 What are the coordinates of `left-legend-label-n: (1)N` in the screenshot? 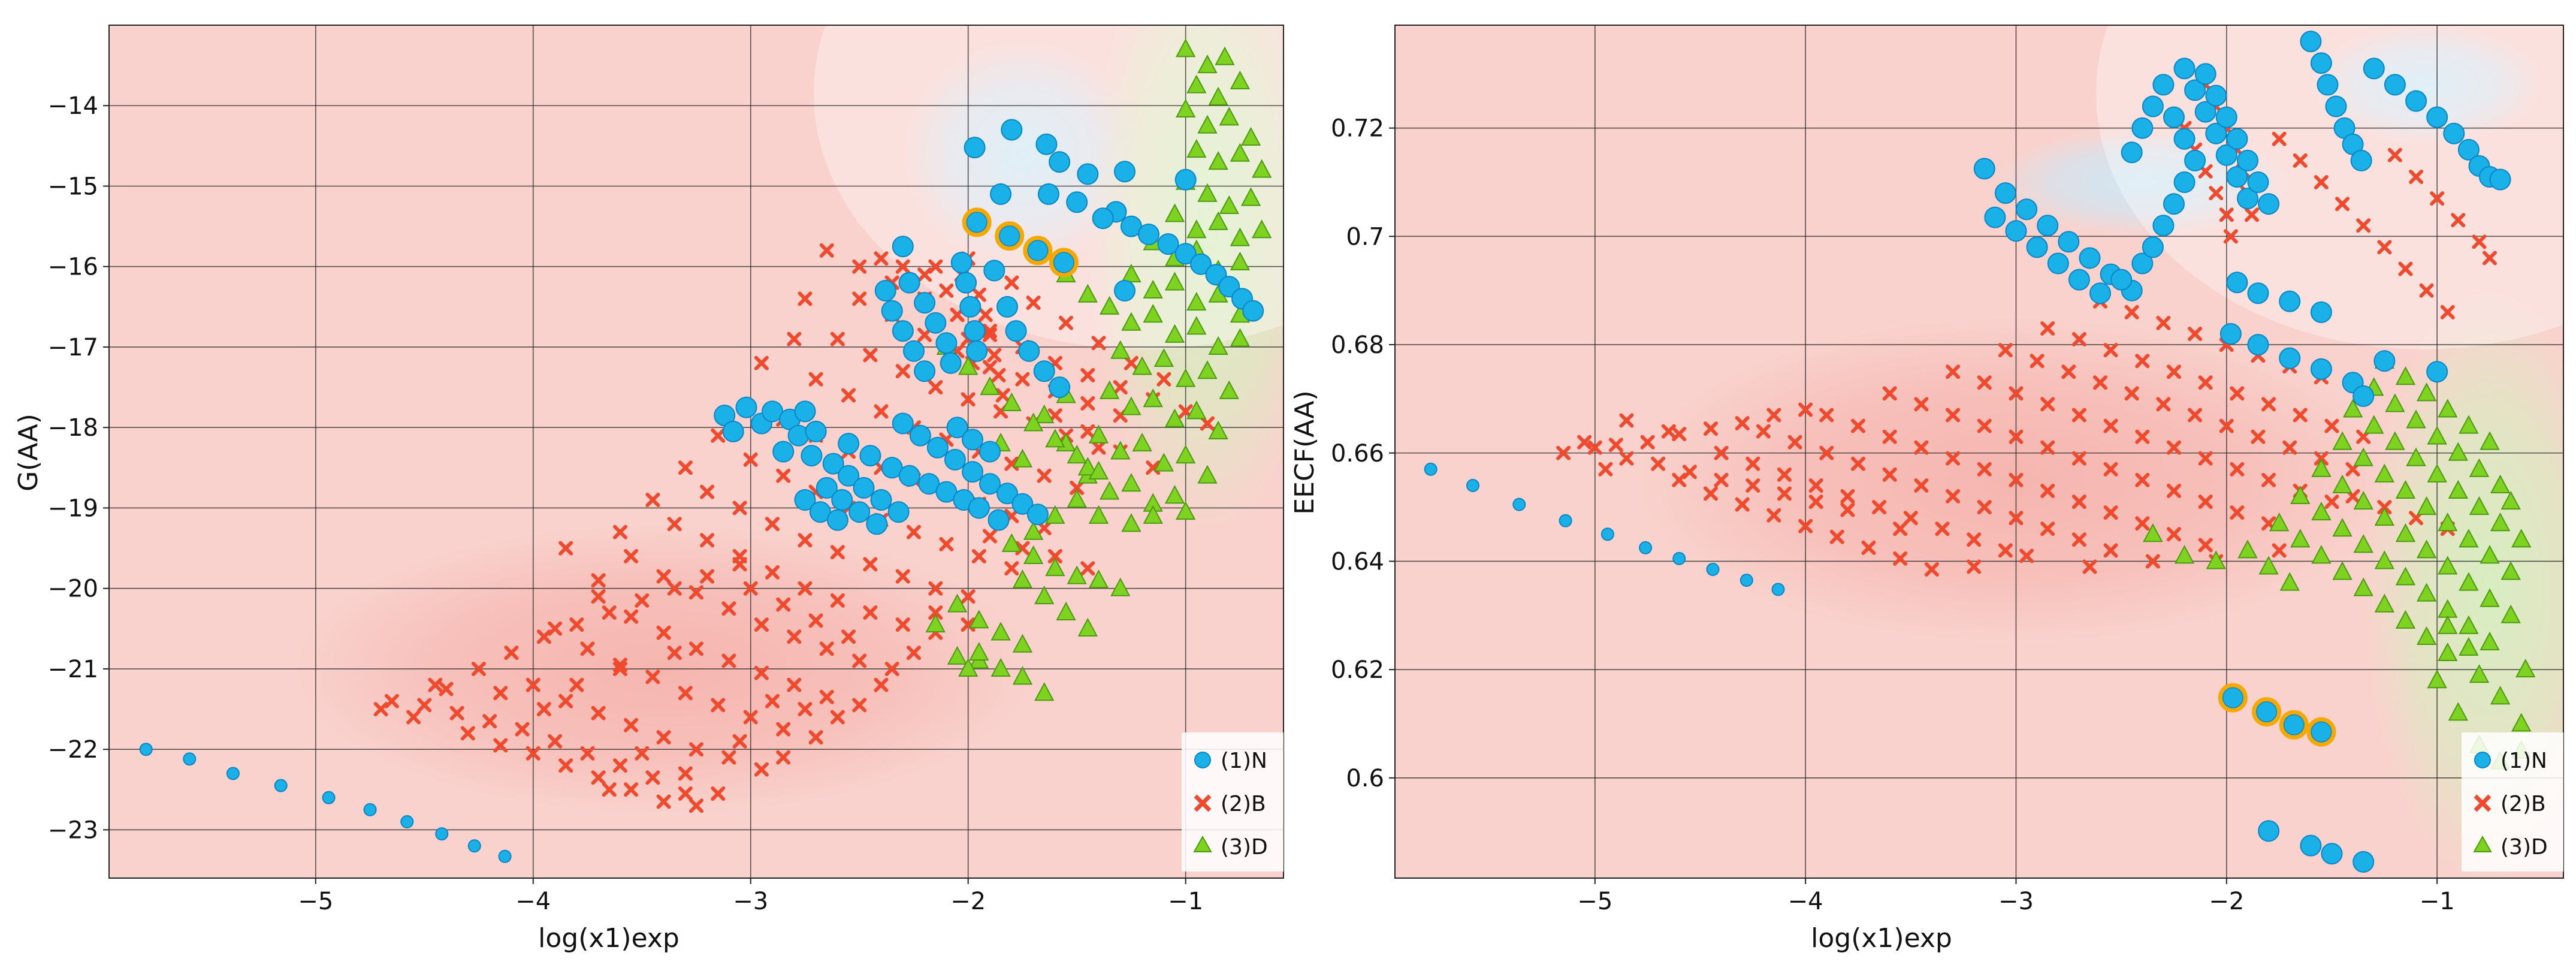 It's located at (1244, 761).